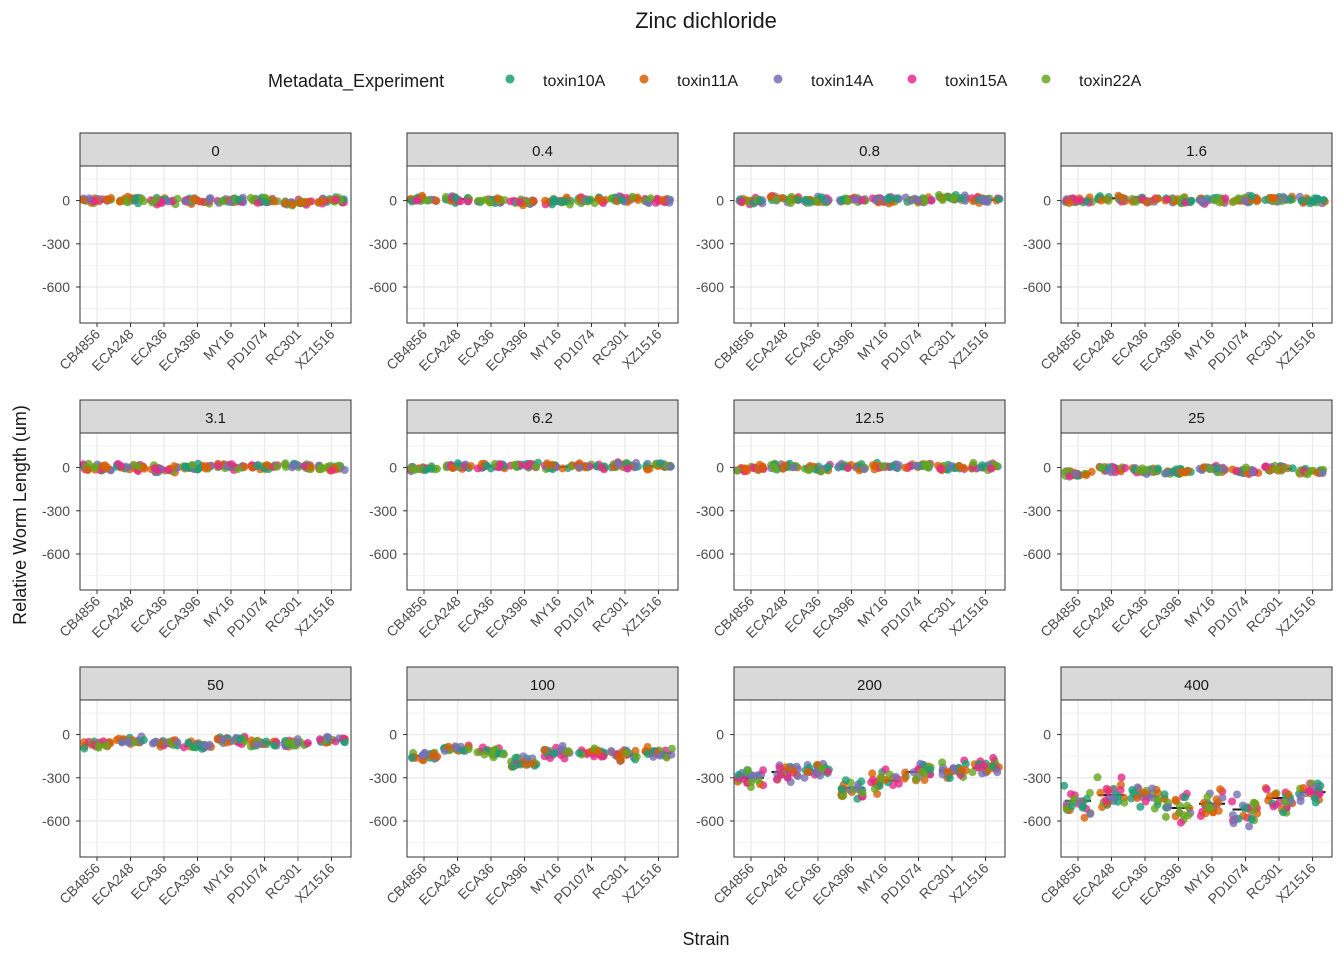 This screenshot has width=1344, height=960. Describe the element at coordinates (215, 418) in the screenshot. I see `panel-strip-label: 3.1` at that location.